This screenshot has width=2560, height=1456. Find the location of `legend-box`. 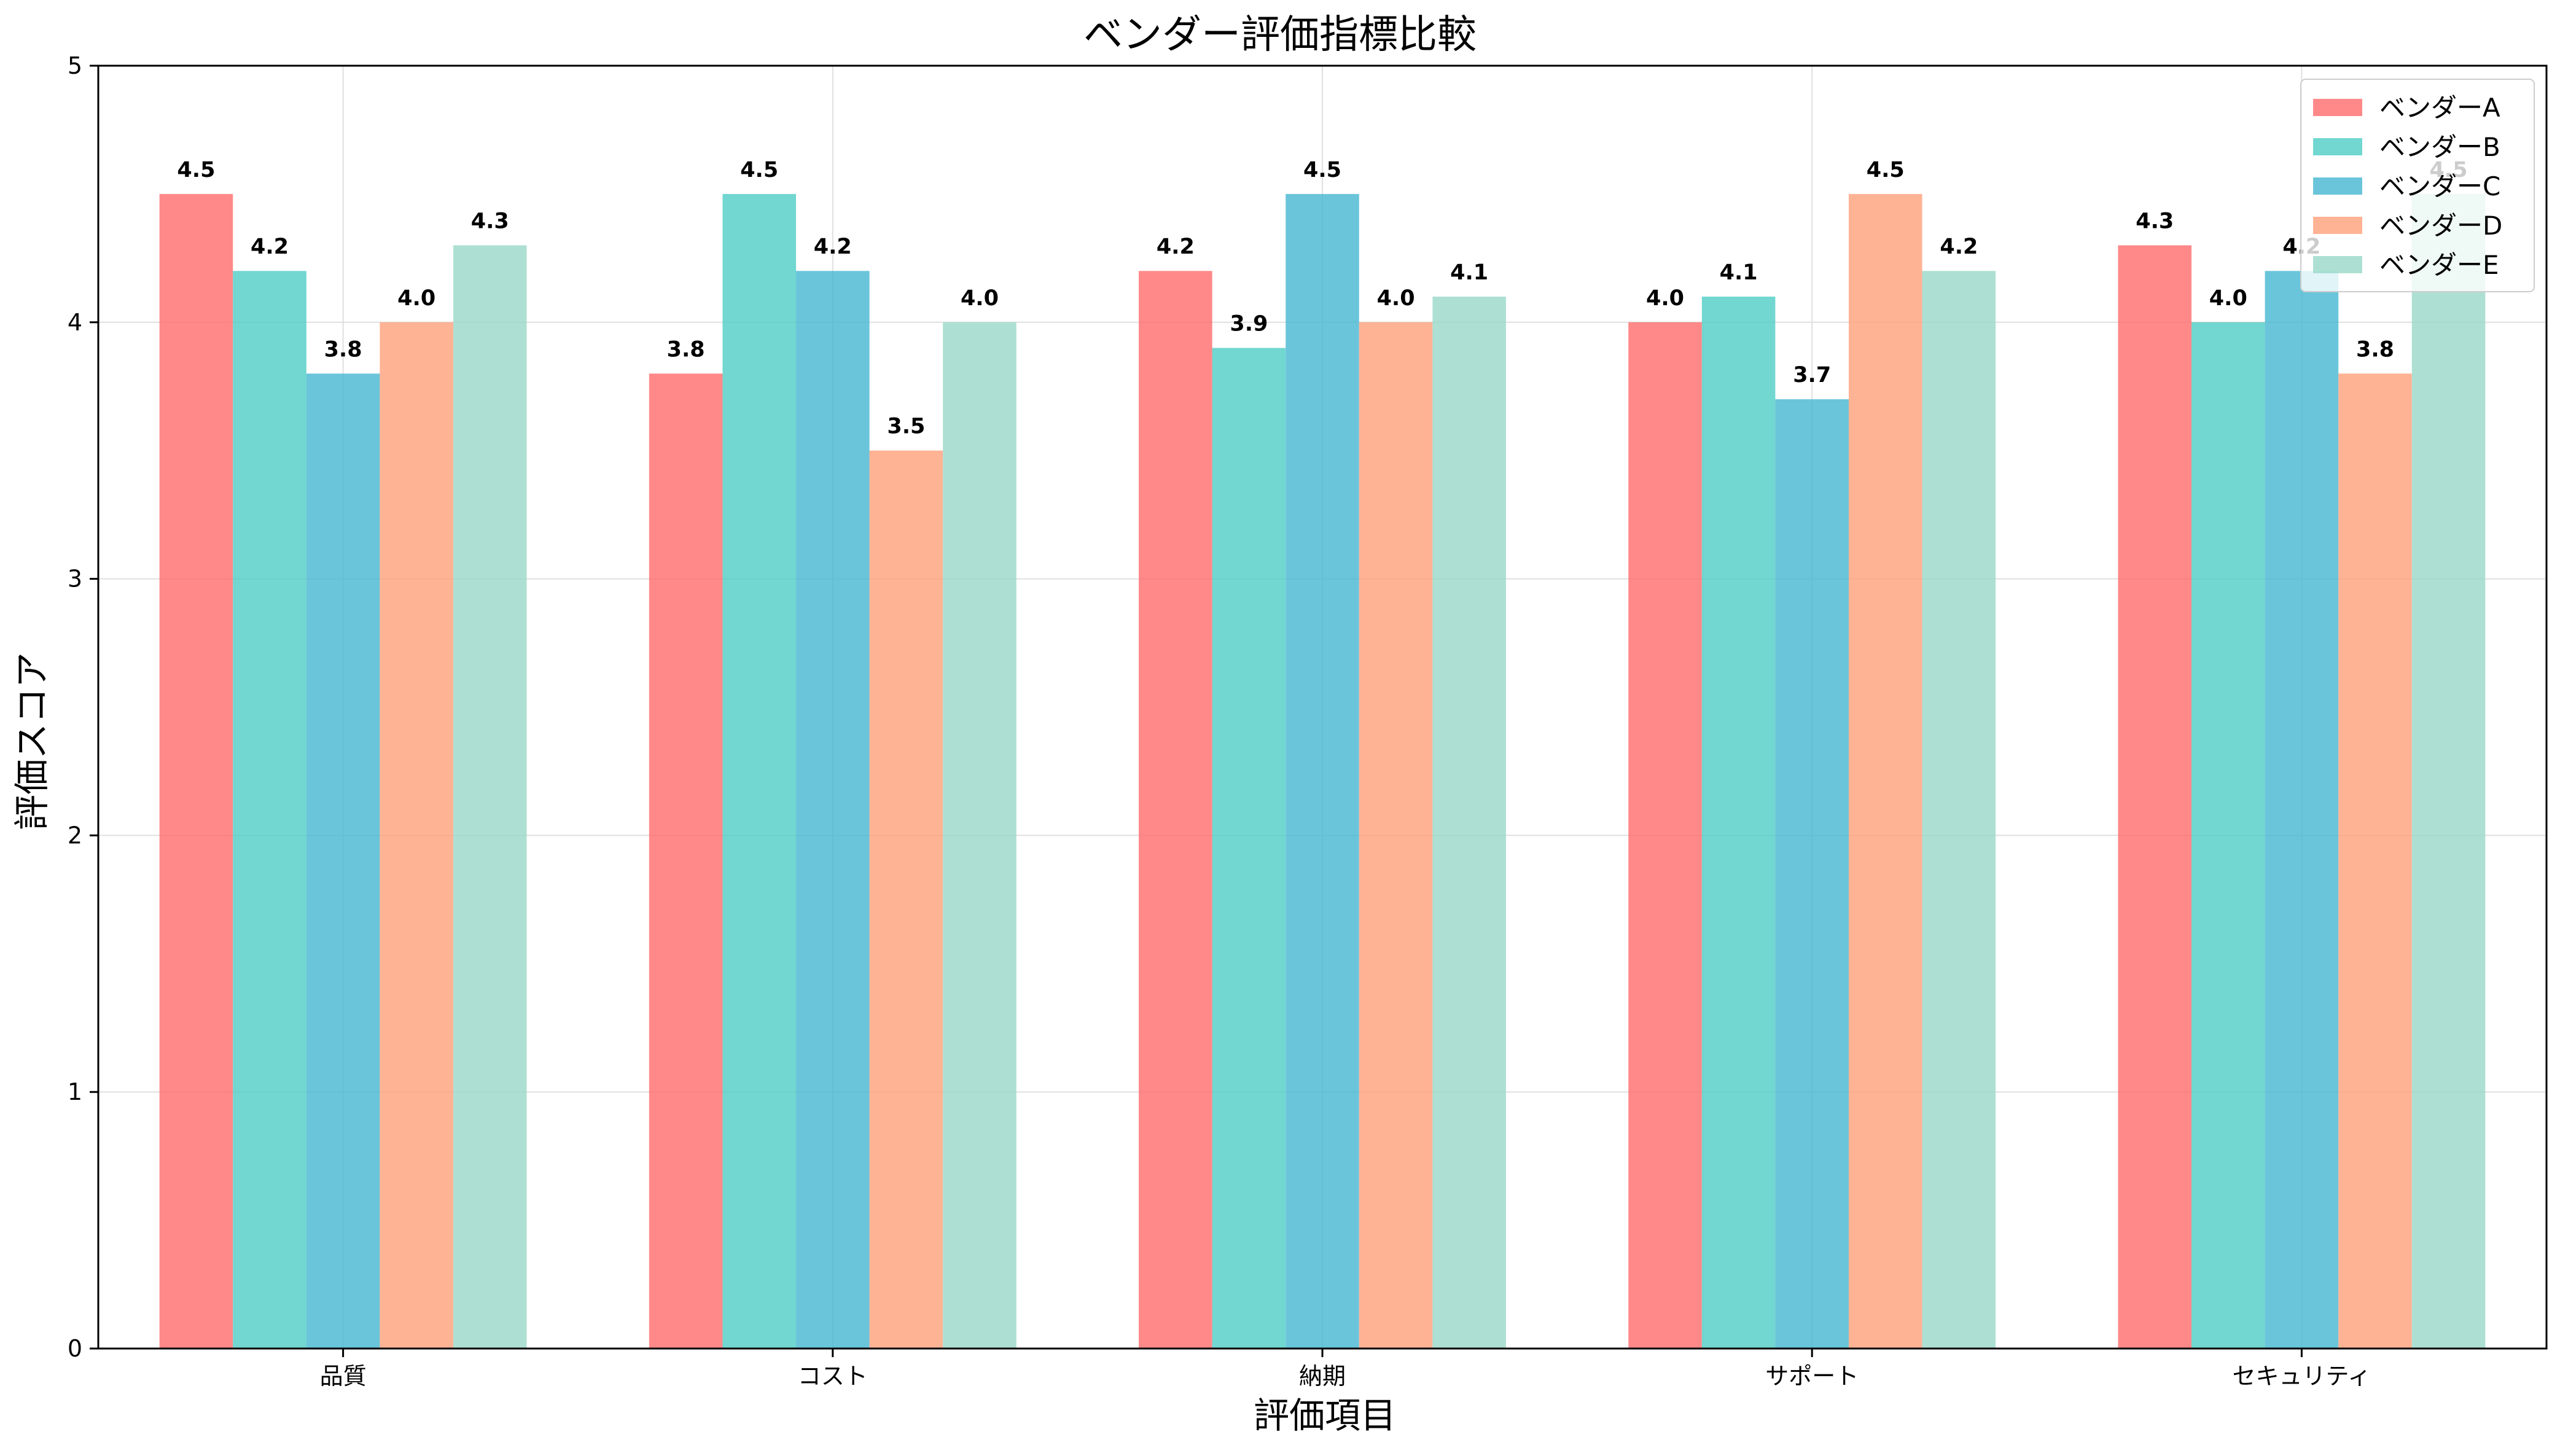

legend-box is located at coordinates (2417, 185).